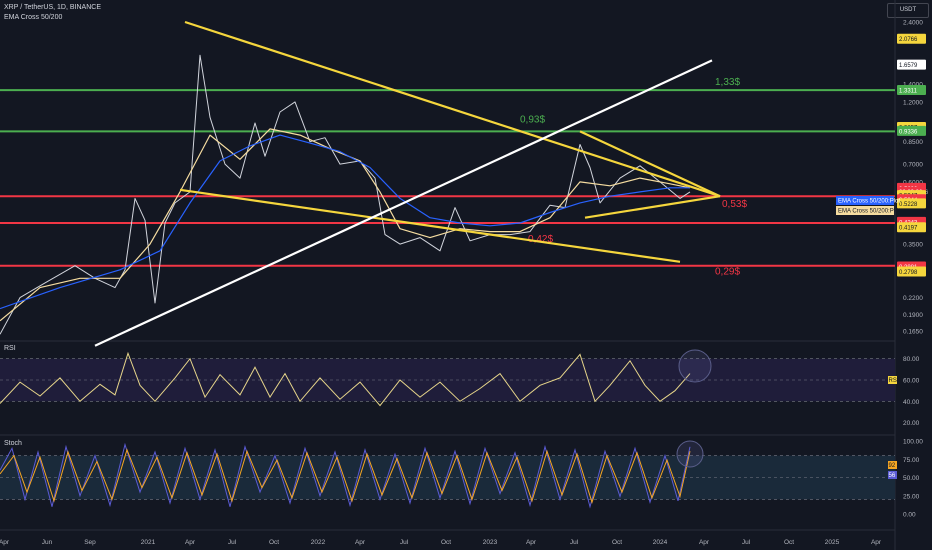 Image resolution: width=932 pixels, height=550 pixels. Describe the element at coordinates (911, 359) in the screenshot. I see `rsi-tick-label: 80.00` at that location.